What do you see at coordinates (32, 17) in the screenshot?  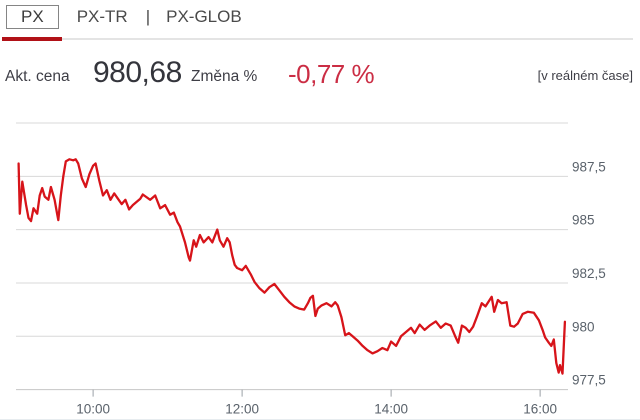 I see `tab-px: PX` at bounding box center [32, 17].